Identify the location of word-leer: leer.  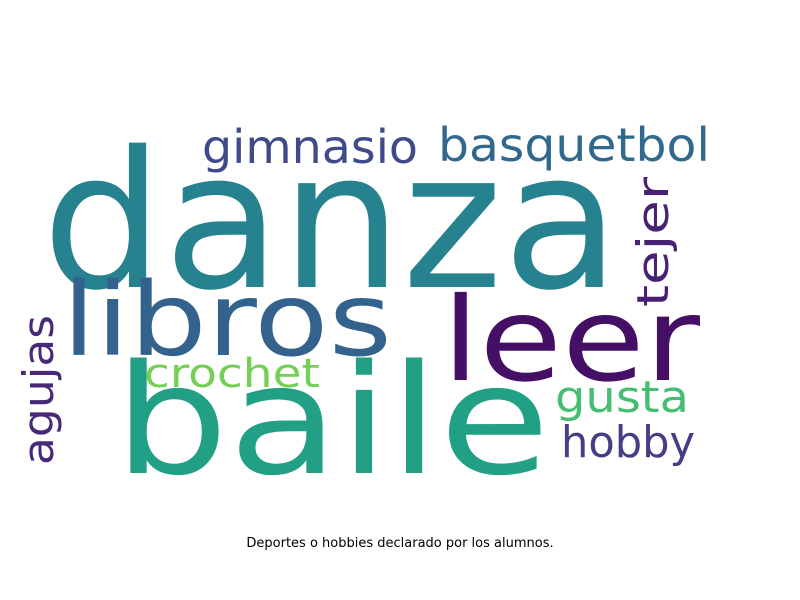
(571, 340).